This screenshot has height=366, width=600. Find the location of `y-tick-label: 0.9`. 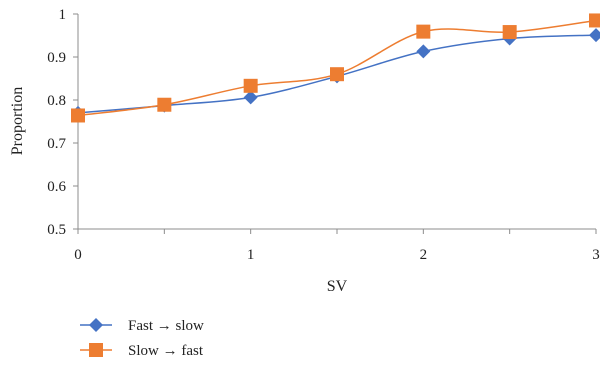

y-tick-label: 0.9 is located at coordinates (56, 58).